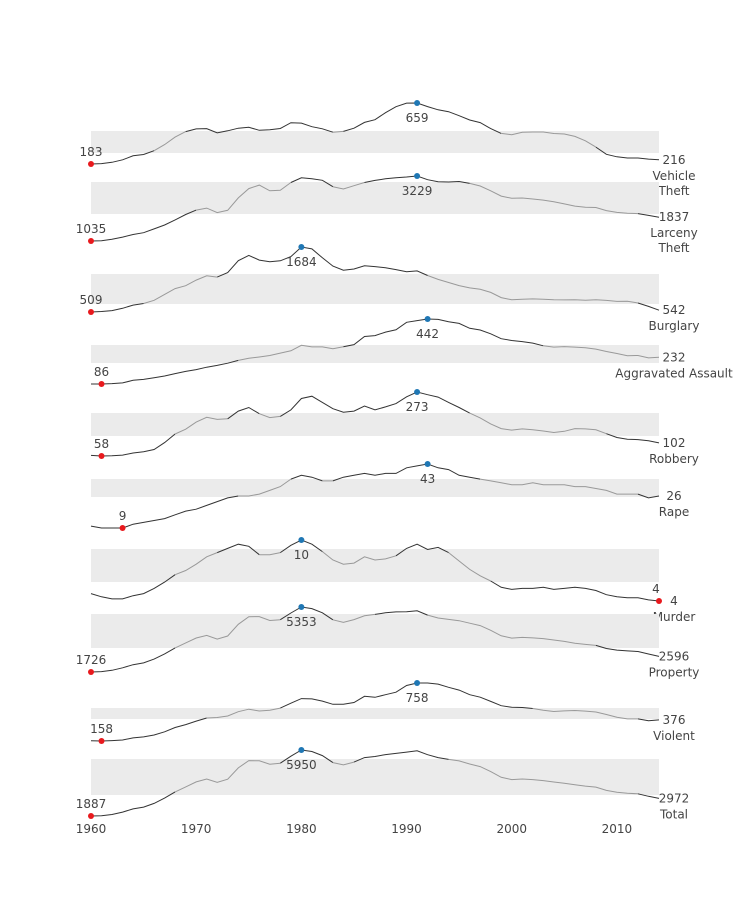 Image resolution: width=750 pixels, height=900 pixels. I want to click on min-value-label-violent: 158, so click(101, 729).